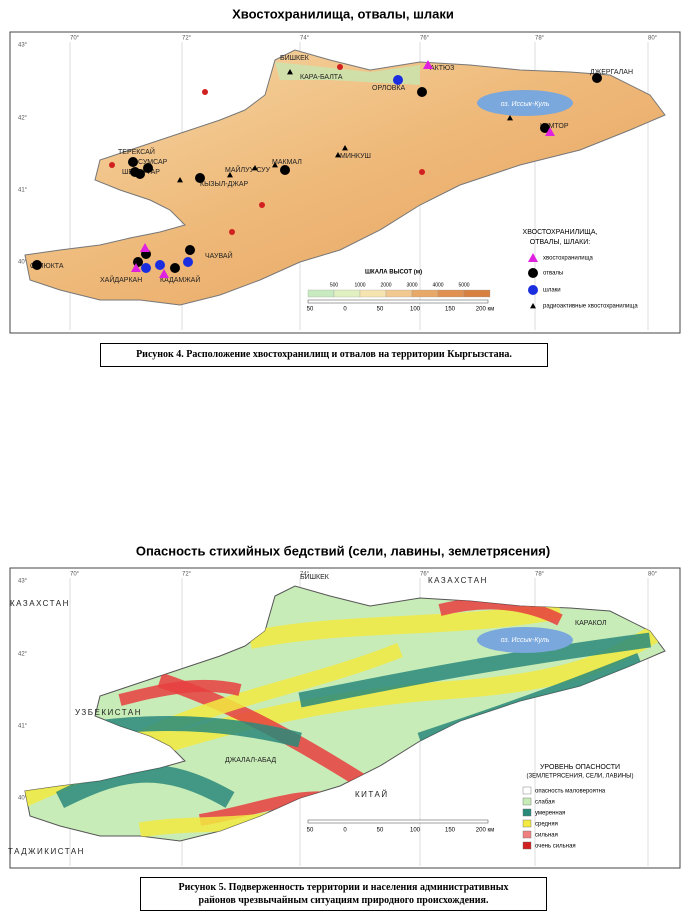  What do you see at coordinates (219, 255) in the screenshot?
I see `place-label: ЧАУВАЙ` at bounding box center [219, 255].